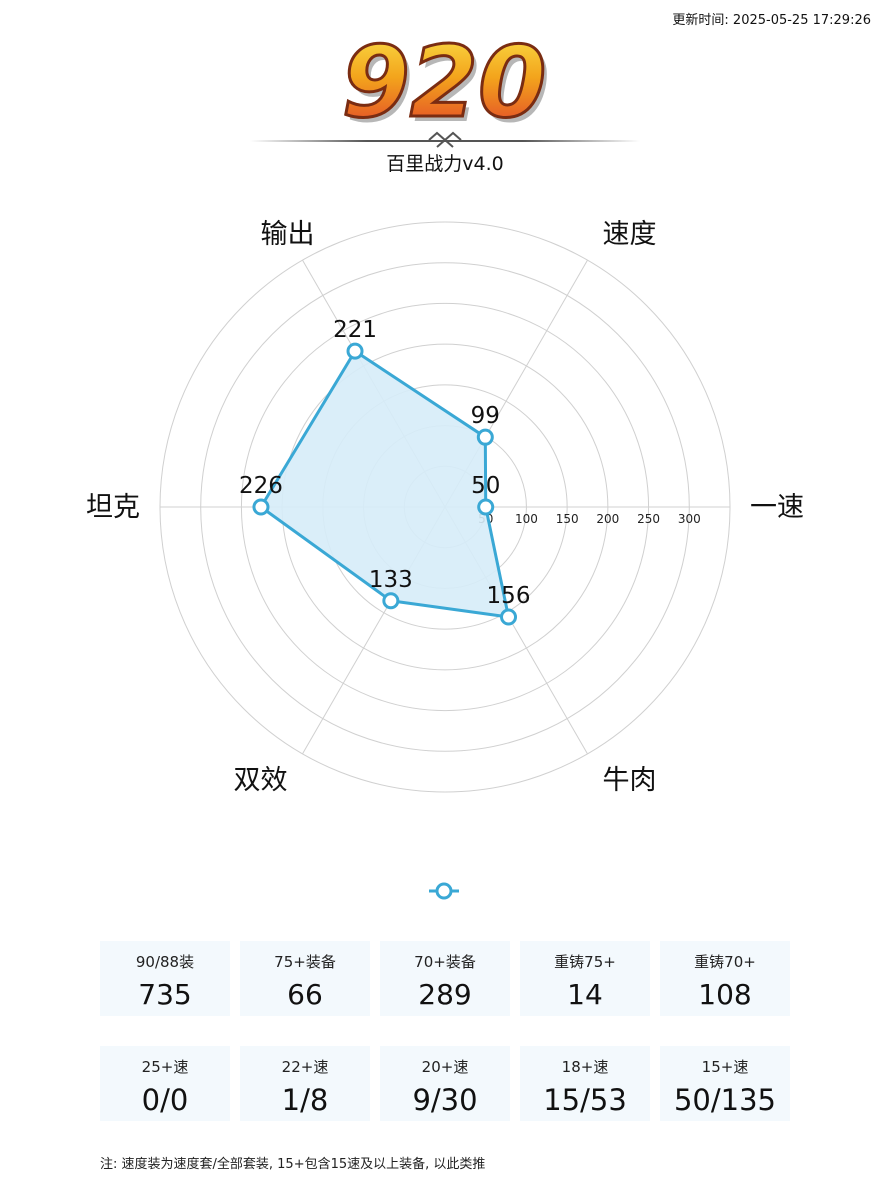  What do you see at coordinates (526, 519) in the screenshot?
I see `radar-tick-label: 100` at bounding box center [526, 519].